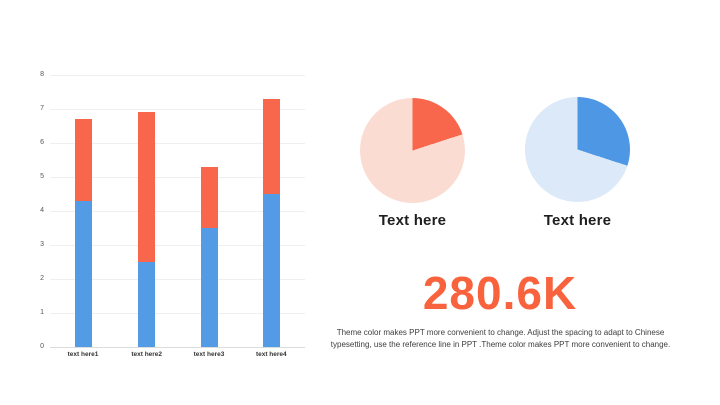 Image resolution: width=720 pixels, height=405 pixels. Describe the element at coordinates (147, 187) in the screenshot. I see `bar-2-orange-segment` at that location.